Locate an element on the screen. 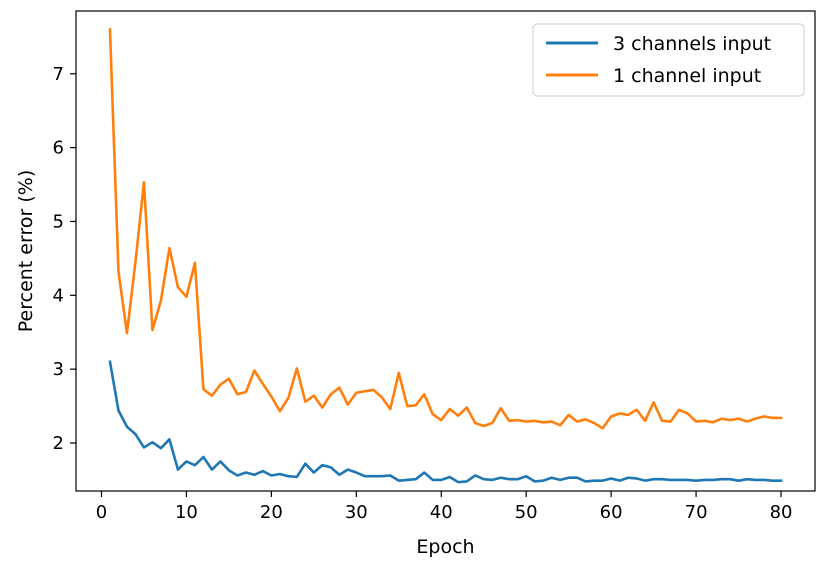 Image resolution: width=831 pixels, height=576 pixels. y-tick-label: 3 is located at coordinates (58, 369).